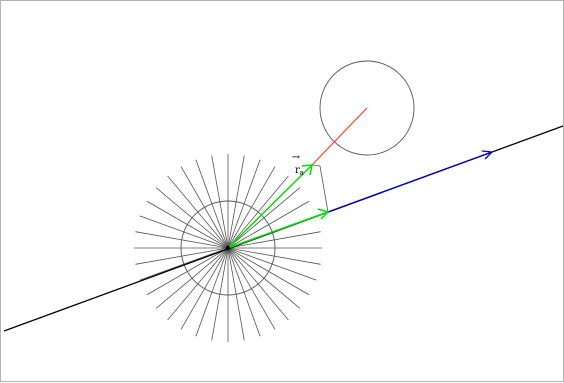 The width and height of the screenshot is (564, 383). Describe the element at coordinates (307, 170) in the screenshot. I see `green-vector-r-a-arrowhead` at that location.